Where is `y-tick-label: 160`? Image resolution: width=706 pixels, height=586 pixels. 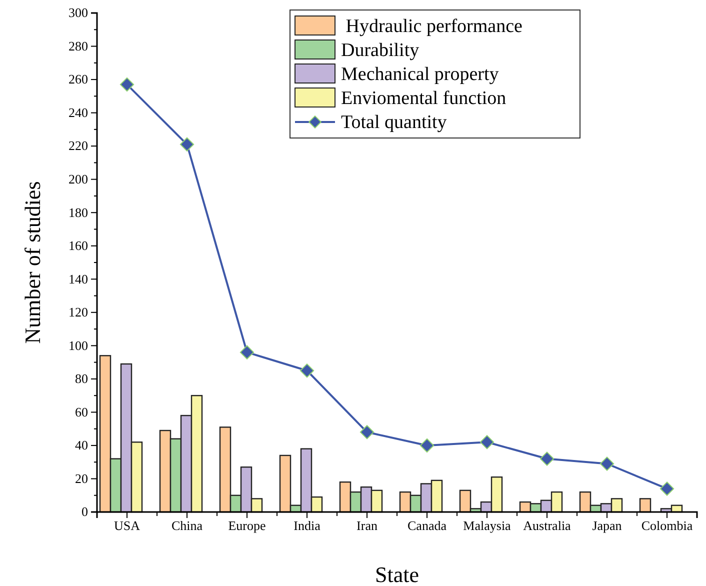
y-tick-label: 160 is located at coordinates (78, 246).